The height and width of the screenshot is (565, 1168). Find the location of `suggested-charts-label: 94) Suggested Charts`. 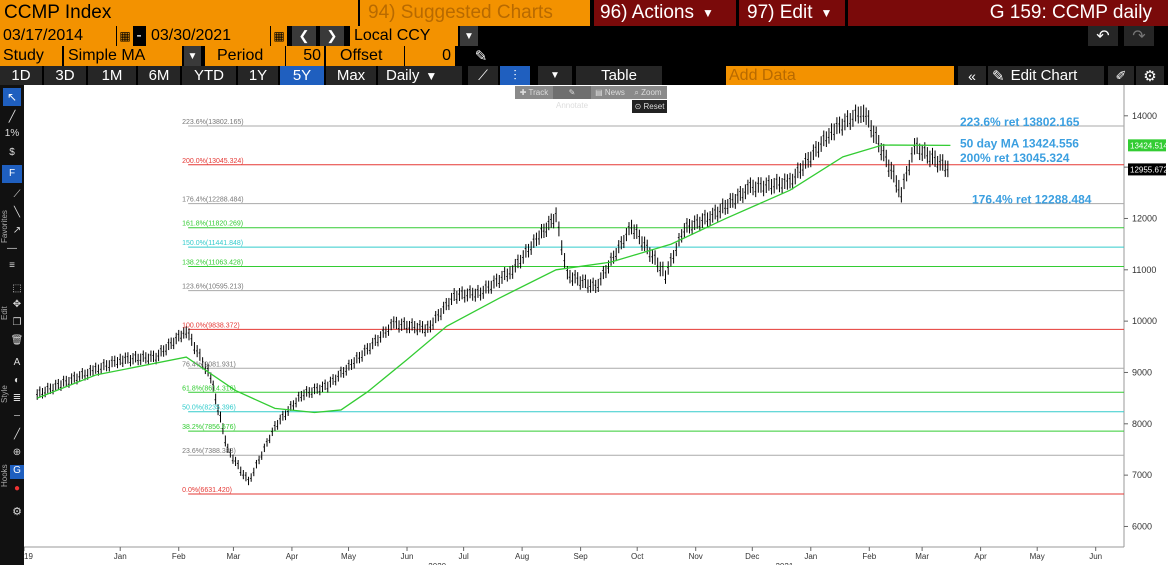

suggested-charts-label: 94) Suggested Charts is located at coordinates (460, 12).